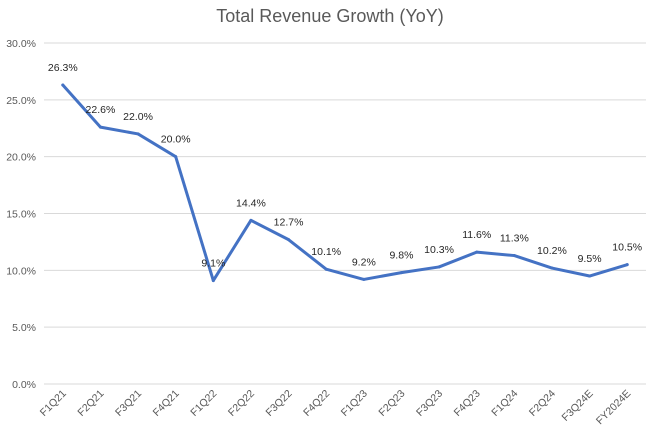 This screenshot has width=660, height=435. What do you see at coordinates (21, 44) in the screenshot?
I see `y-tick-label: 30.0%` at bounding box center [21, 44].